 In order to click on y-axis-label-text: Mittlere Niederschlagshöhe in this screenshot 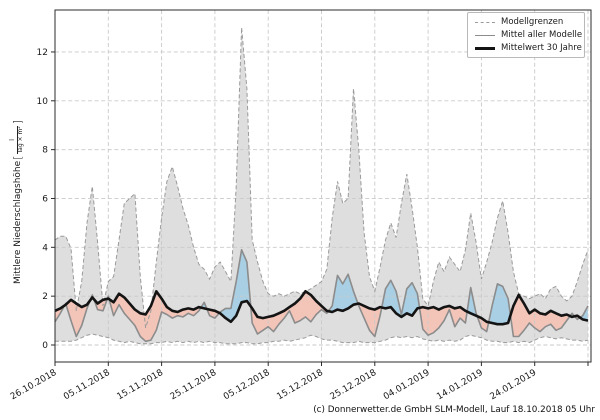, I will do `click(17, 222)`.